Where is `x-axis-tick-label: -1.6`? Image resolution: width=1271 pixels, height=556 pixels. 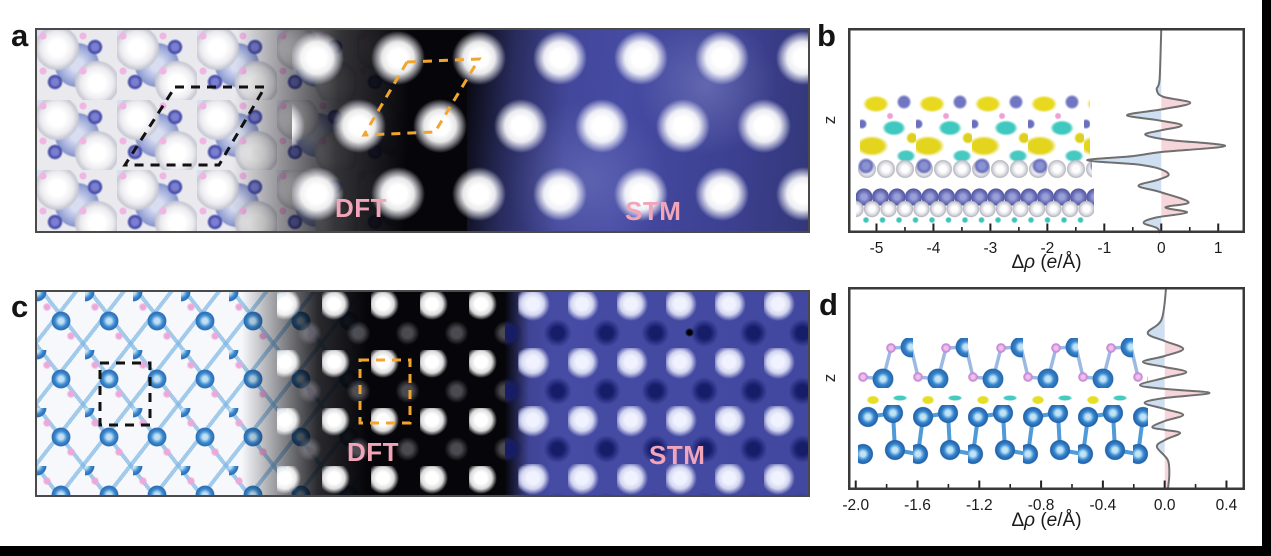
x-axis-tick-label: -1.6 is located at coordinates (917, 505).